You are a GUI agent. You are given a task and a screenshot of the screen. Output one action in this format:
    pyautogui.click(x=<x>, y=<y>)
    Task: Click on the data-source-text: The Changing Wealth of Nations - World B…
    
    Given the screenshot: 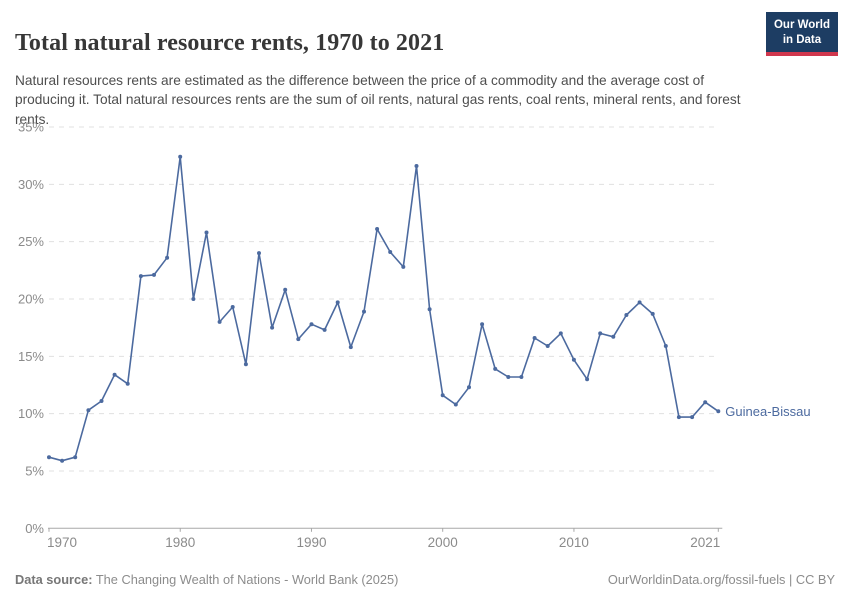 What is the action you would take?
    pyautogui.click(x=245, y=579)
    